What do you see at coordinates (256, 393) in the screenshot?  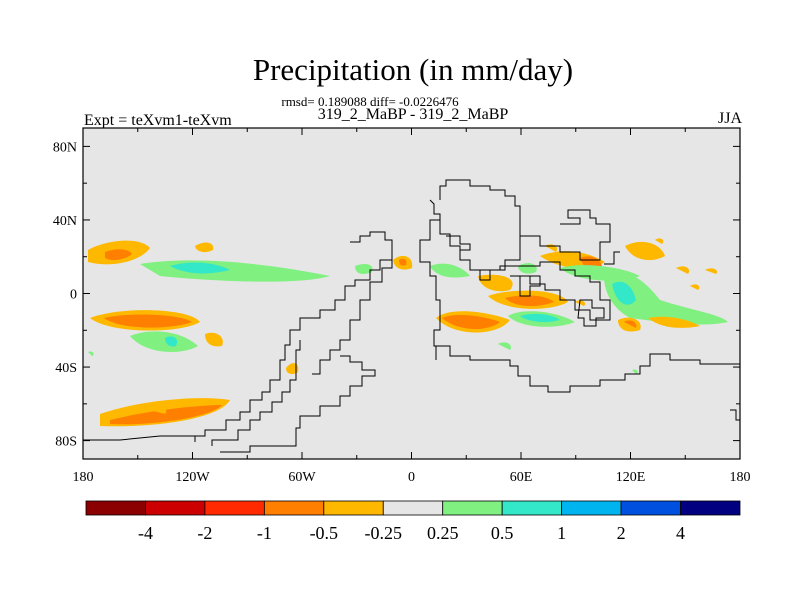 I see `coastline-peninsula` at bounding box center [256, 393].